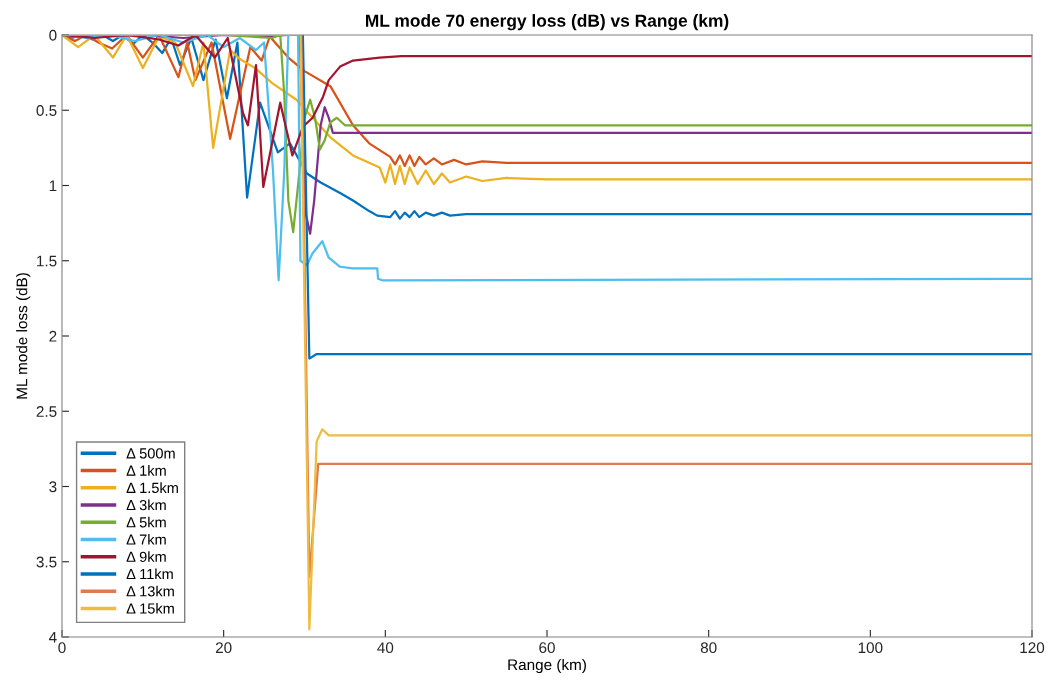 Image resolution: width=1052 pixels, height=690 pixels. I want to click on y-tick-label: 1.5, so click(47, 261).